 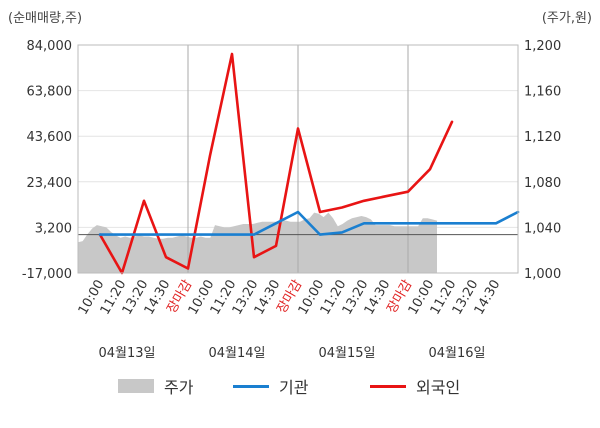 What do you see at coordinates (415, 386) in the screenshot?
I see `legend-item-foreign: 외국인` at bounding box center [415, 386].